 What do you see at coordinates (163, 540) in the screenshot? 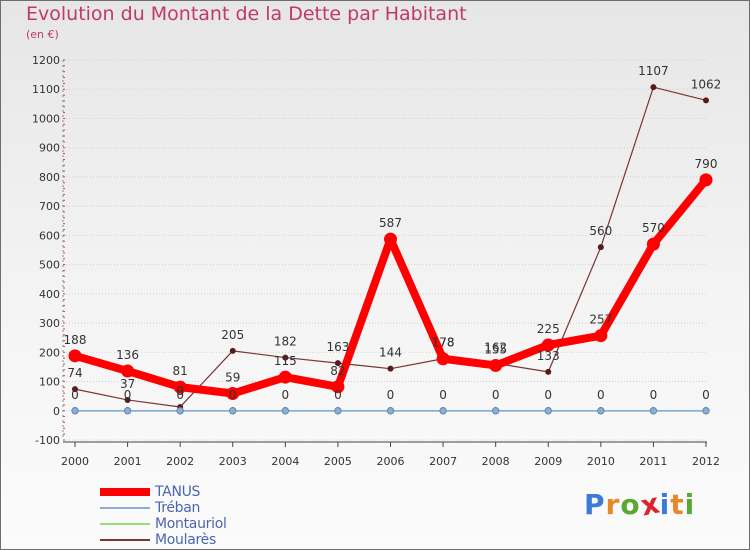
I see `legend-item-moulares: Moularès` at bounding box center [163, 540].